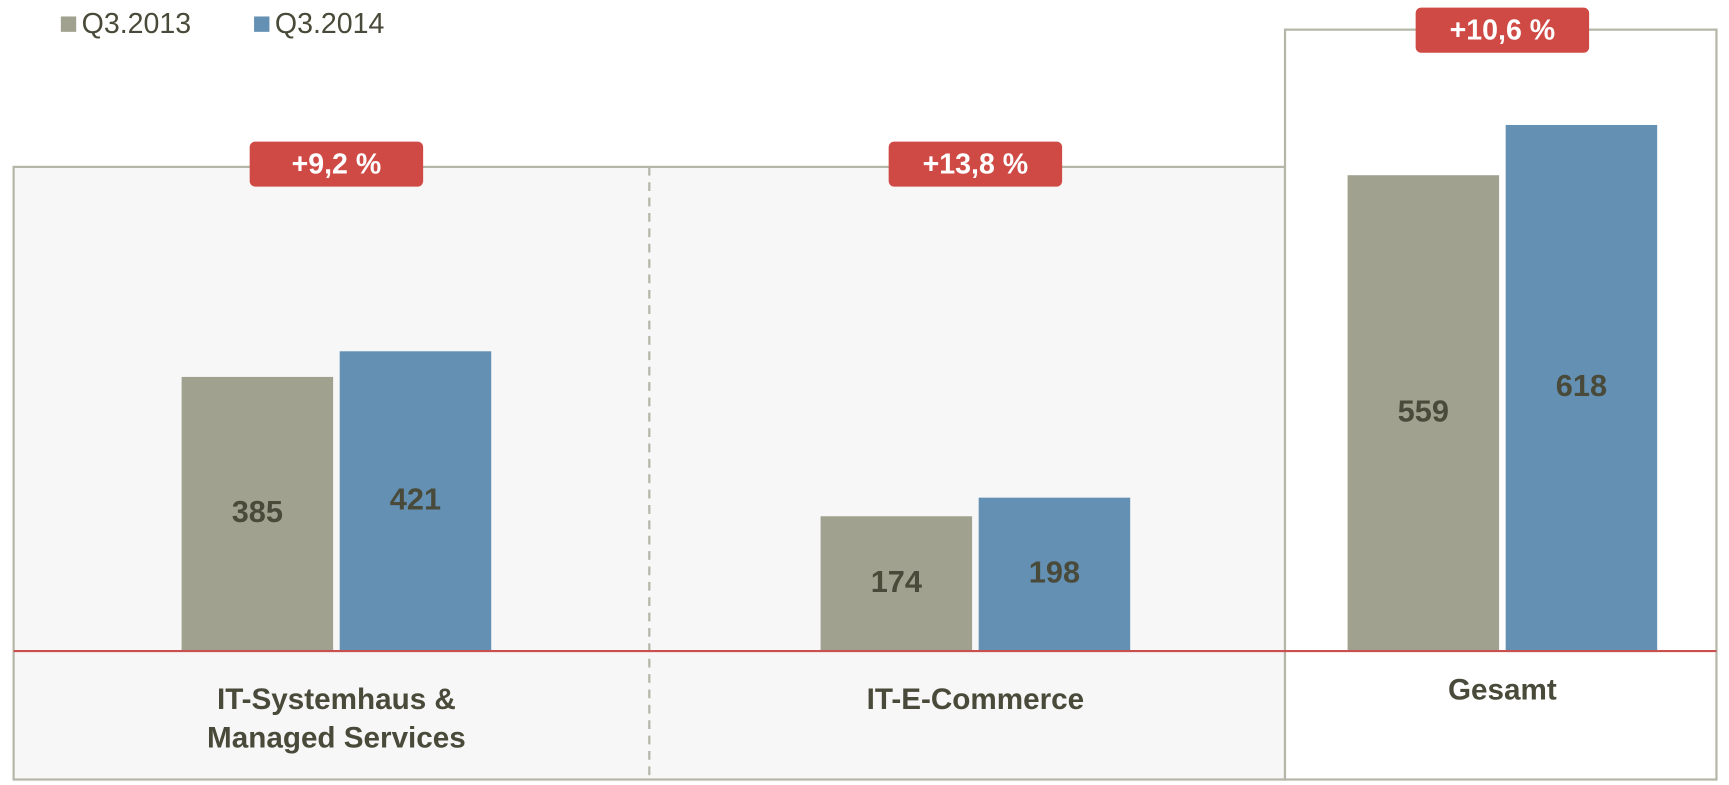 This screenshot has width=1729, height=785. I want to click on growth-label: +9,2 %, so click(337, 164).